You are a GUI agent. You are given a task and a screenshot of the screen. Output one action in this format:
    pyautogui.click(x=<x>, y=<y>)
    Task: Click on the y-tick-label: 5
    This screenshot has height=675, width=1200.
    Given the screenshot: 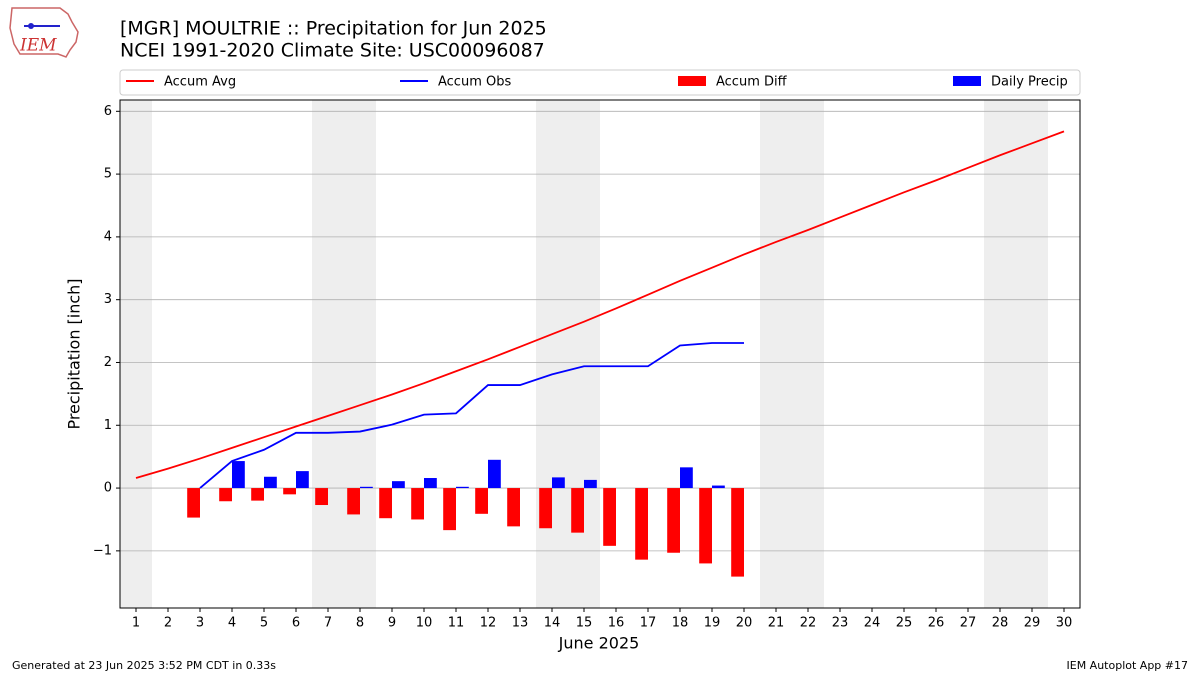 What is the action you would take?
    pyautogui.click(x=108, y=174)
    